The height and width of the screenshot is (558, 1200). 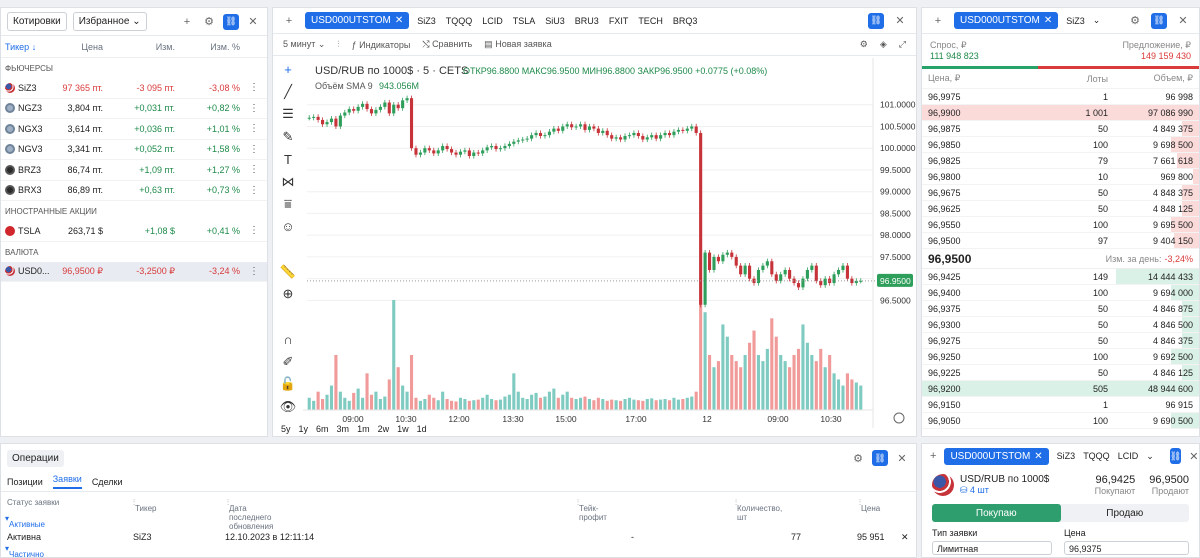 What do you see at coordinates (1060, 309) in the screenshot?
I see `orderbook-level: 96,9375 50 4 846 875` at bounding box center [1060, 309].